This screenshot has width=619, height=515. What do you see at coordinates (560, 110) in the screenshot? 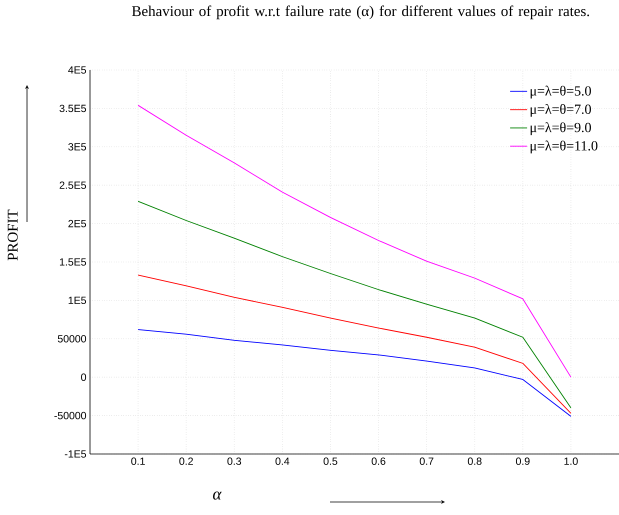
I see `legend-label: μ=λ=θ=7.0` at bounding box center [560, 110].